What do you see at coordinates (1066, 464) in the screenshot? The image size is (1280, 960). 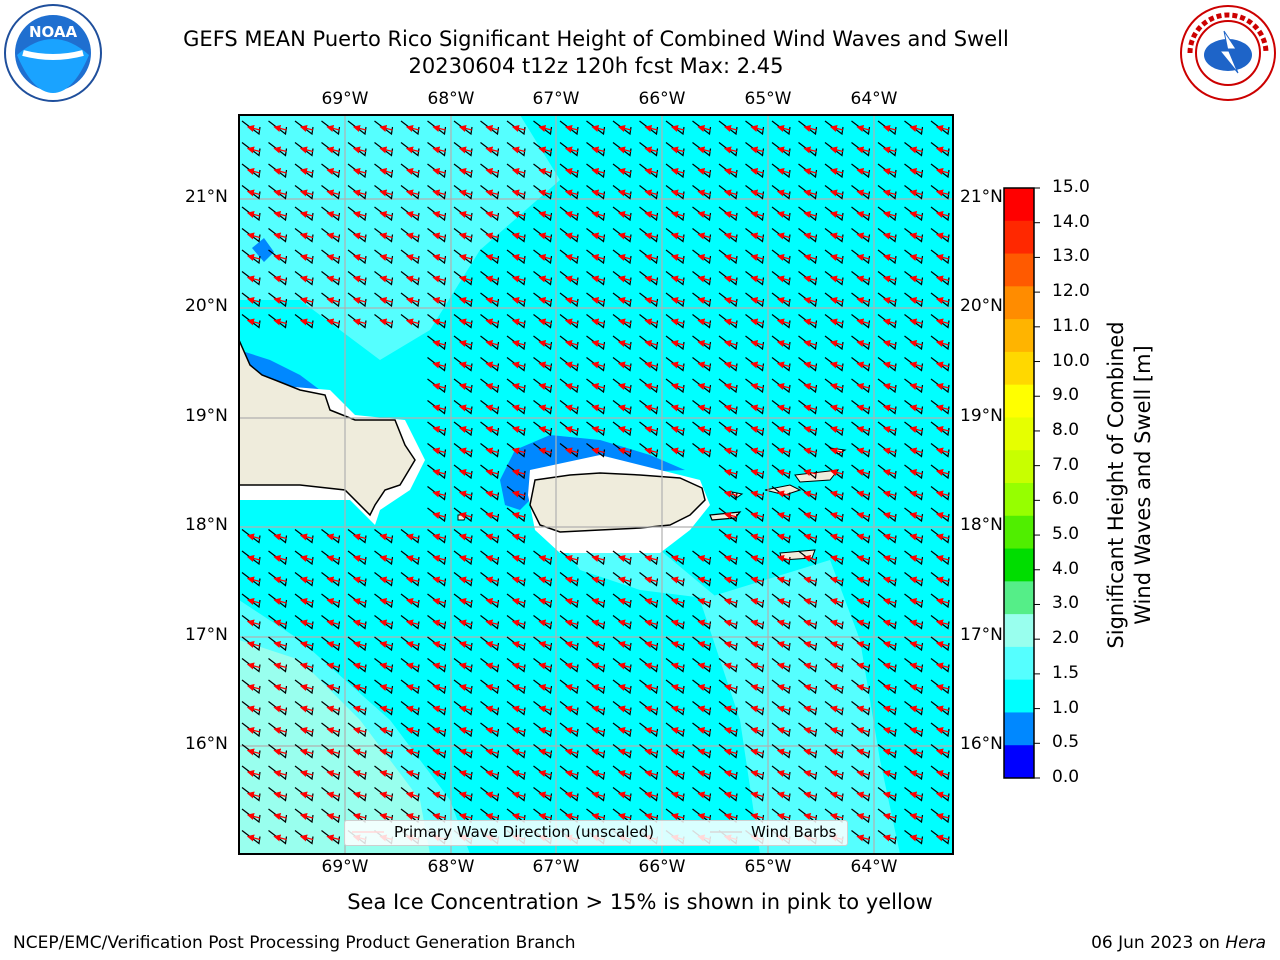 I see `colorbar-tick-label: 7.0` at bounding box center [1066, 464].